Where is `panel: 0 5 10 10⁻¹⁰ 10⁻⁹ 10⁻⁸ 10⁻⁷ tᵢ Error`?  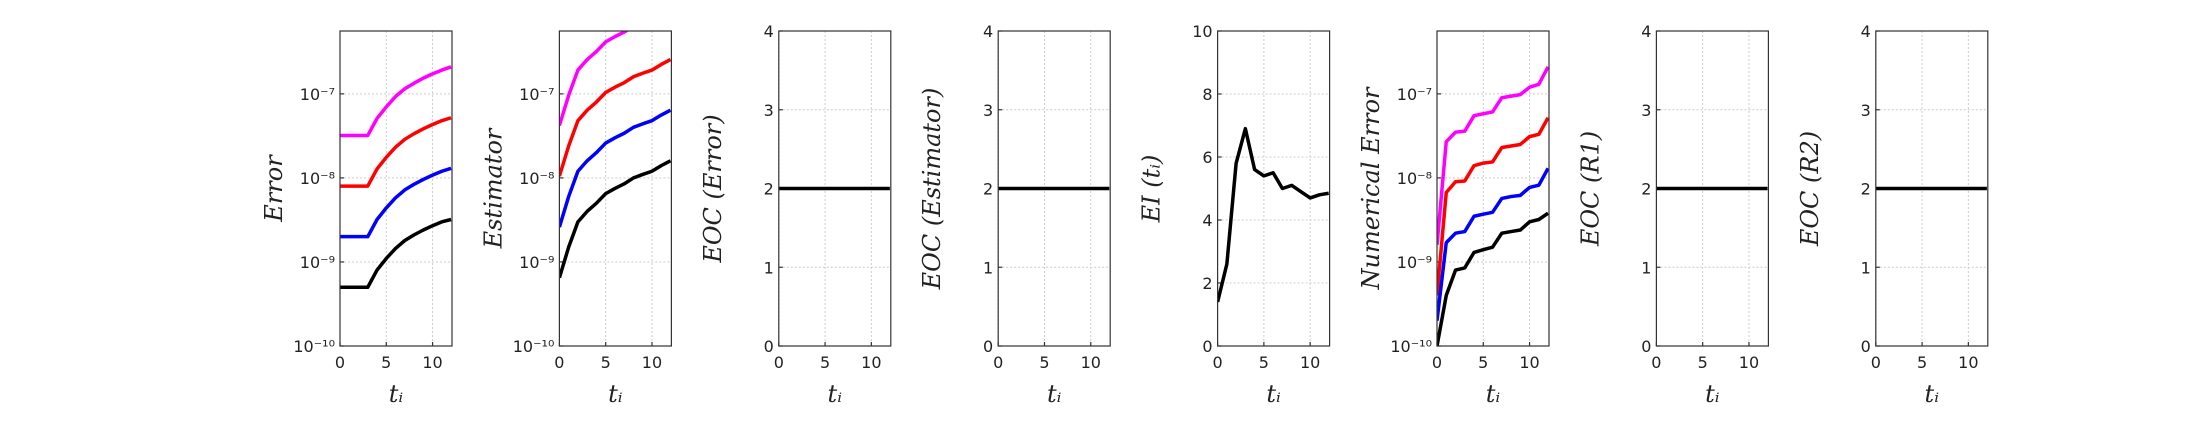
panel: 0 5 10 10⁻¹⁰ 10⁻⁹ 10⁻⁸ 10⁻⁷ tᵢ Error is located at coordinates (356, 219).